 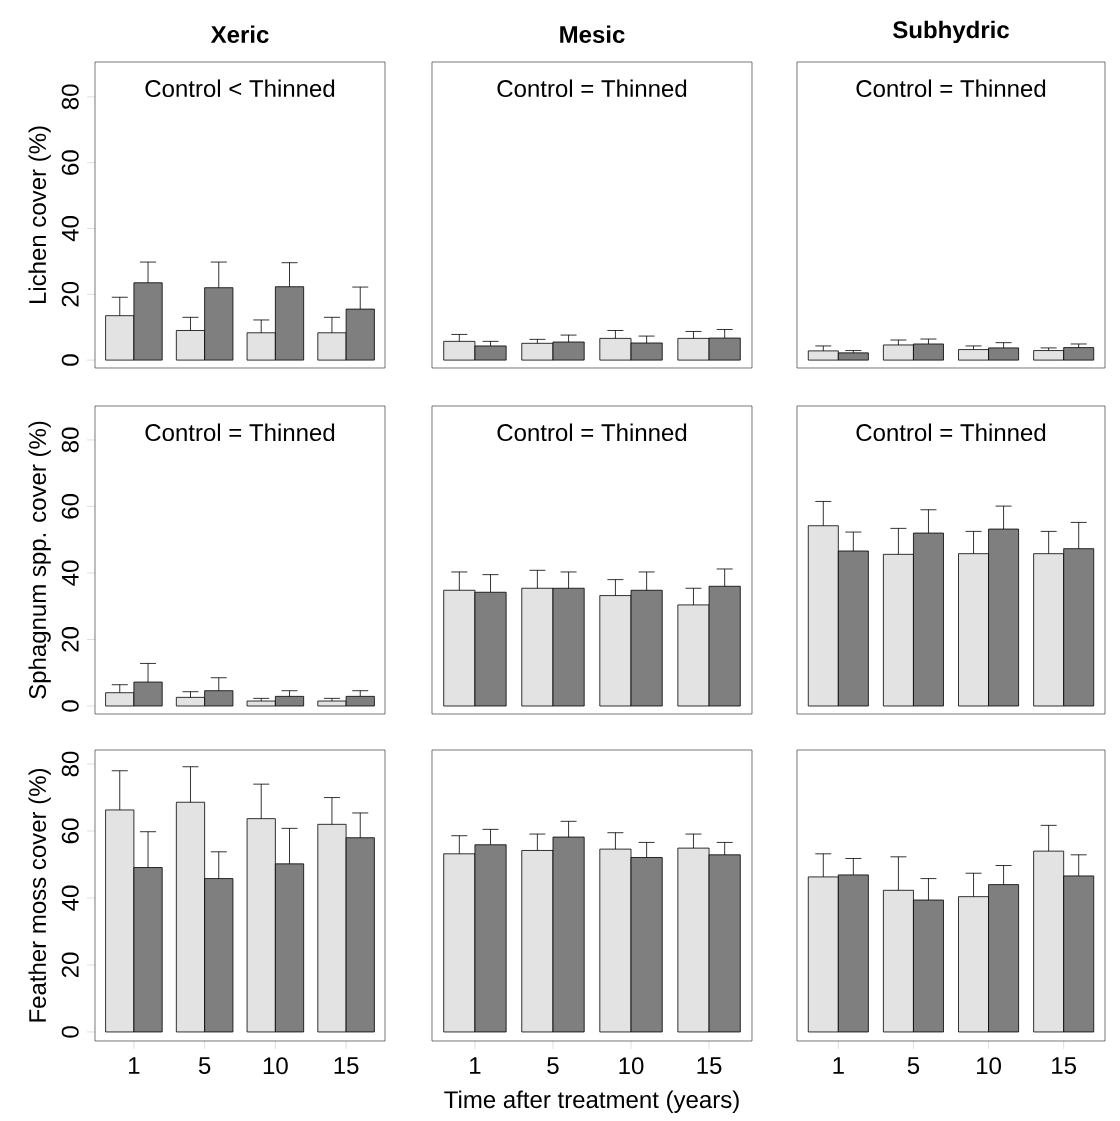 I want to click on y-axis-title: Feather moss cover (%), so click(x=39, y=895).